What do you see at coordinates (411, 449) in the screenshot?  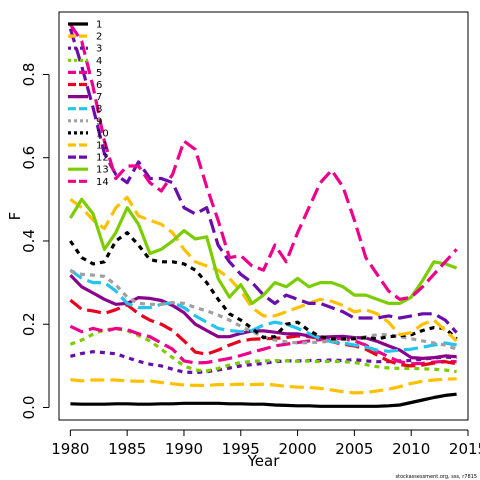 I see `x-tick-label: 2010` at bounding box center [411, 449].